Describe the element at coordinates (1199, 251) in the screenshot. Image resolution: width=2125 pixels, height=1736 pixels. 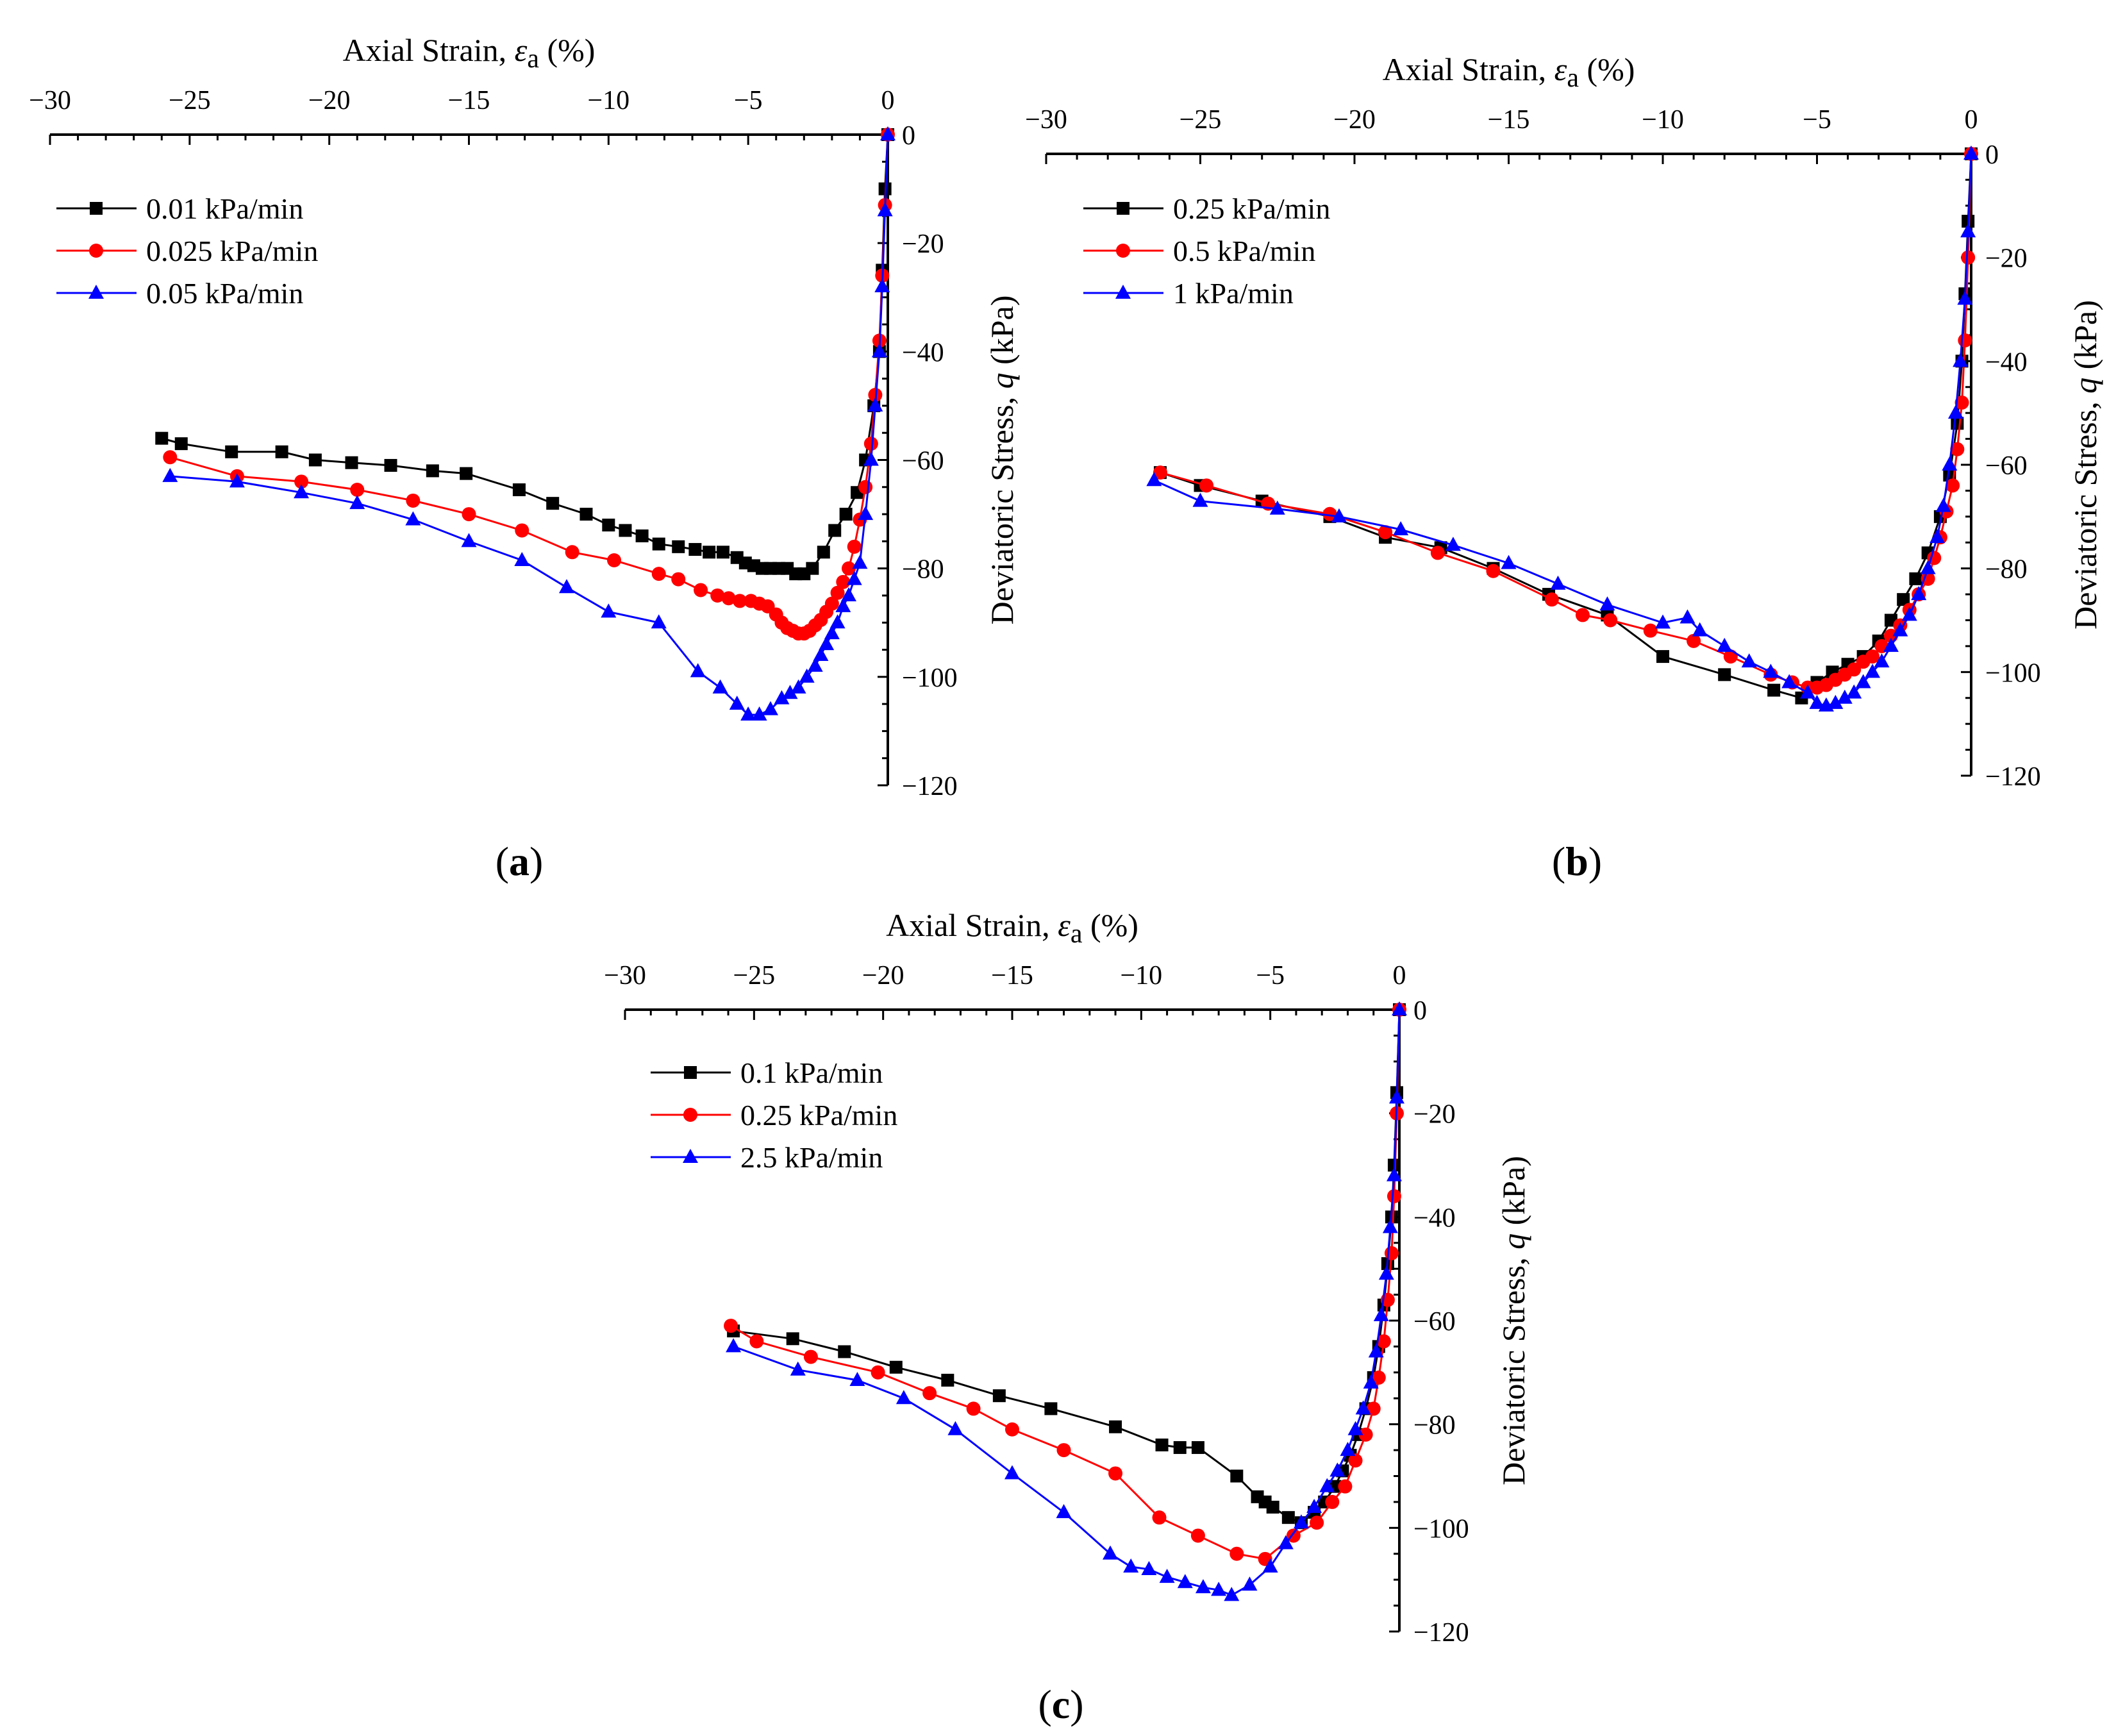
I see `legend-entry: 0.5 kPa/min` at that location.